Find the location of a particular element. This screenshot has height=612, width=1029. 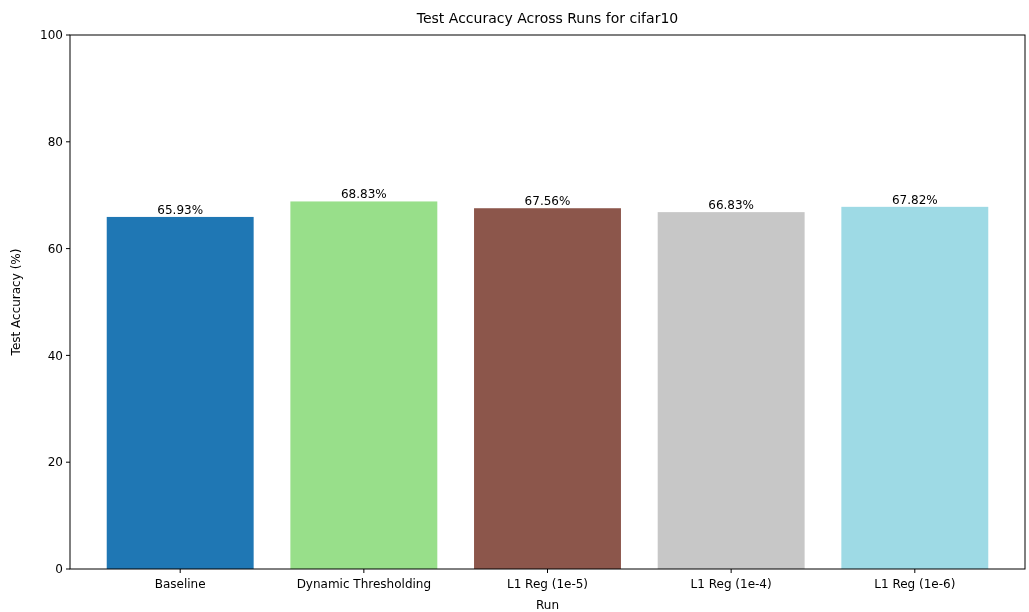

data-label: 67.82% is located at coordinates (914, 199).